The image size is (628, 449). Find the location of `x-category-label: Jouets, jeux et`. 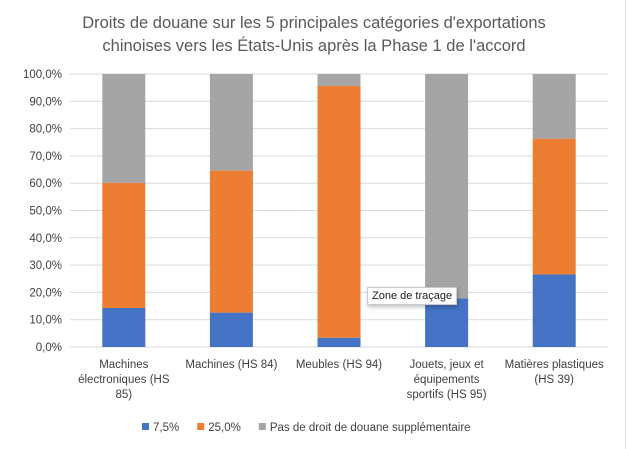

x-category-label: Jouets, jeux et is located at coordinates (447, 365).